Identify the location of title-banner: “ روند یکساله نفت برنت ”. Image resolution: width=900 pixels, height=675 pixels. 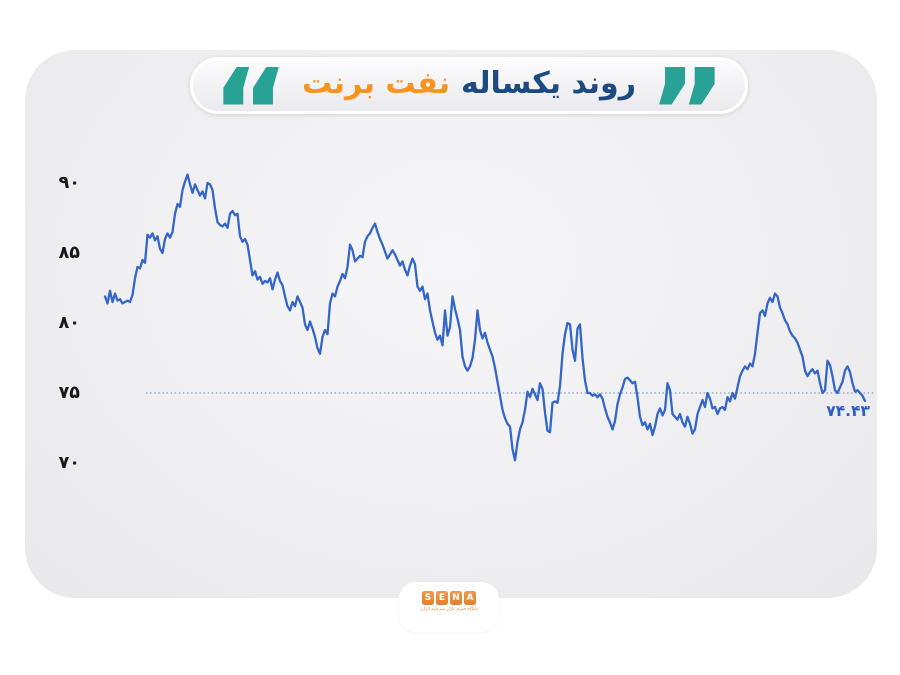
(469, 115).